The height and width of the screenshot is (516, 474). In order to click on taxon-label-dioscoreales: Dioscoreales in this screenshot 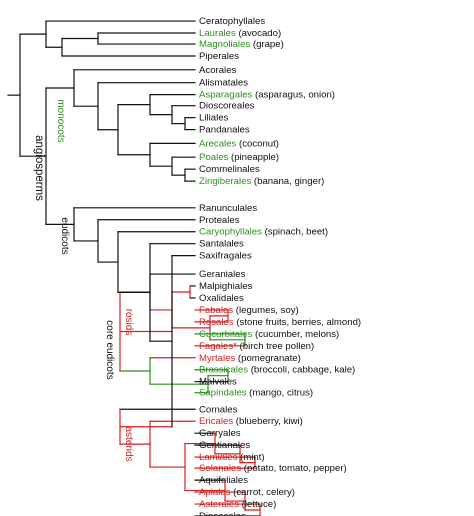, I will do `click(227, 105)`.